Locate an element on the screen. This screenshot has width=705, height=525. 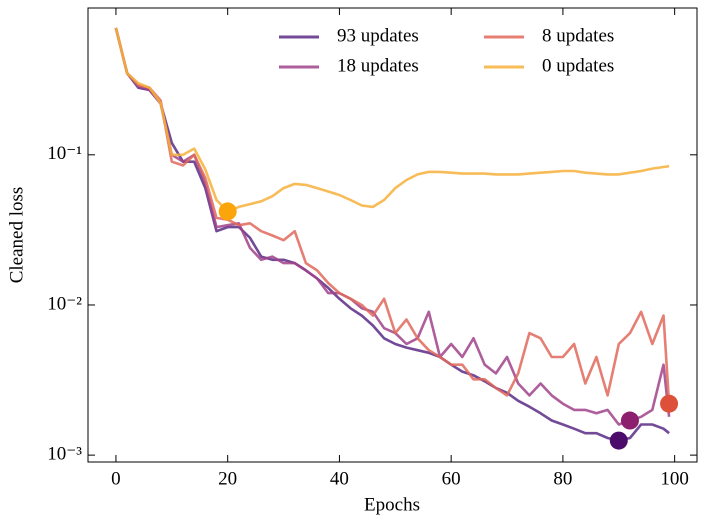
x-tick-label: 100 is located at coordinates (674, 478).